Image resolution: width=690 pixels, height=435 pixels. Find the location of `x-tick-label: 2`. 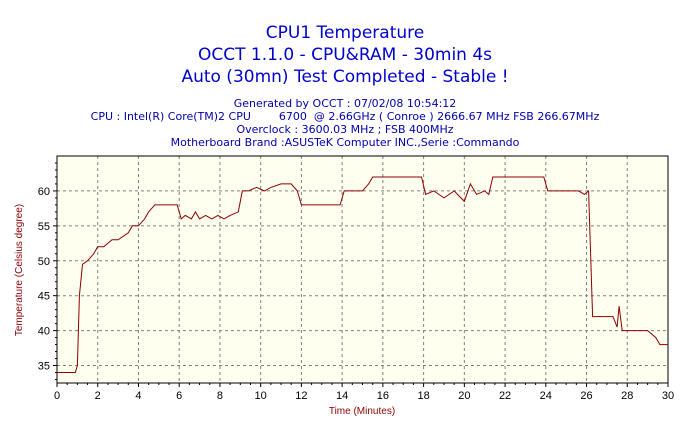

x-tick-label: 2 is located at coordinates (98, 396).